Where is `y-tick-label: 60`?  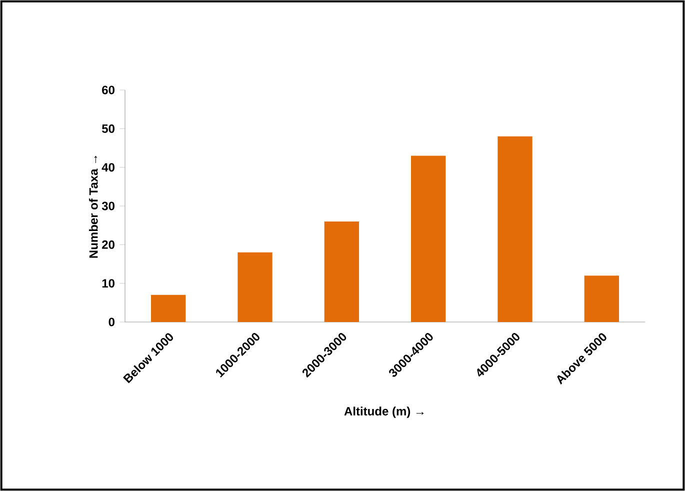 y-tick-label: 60 is located at coordinates (108, 90).